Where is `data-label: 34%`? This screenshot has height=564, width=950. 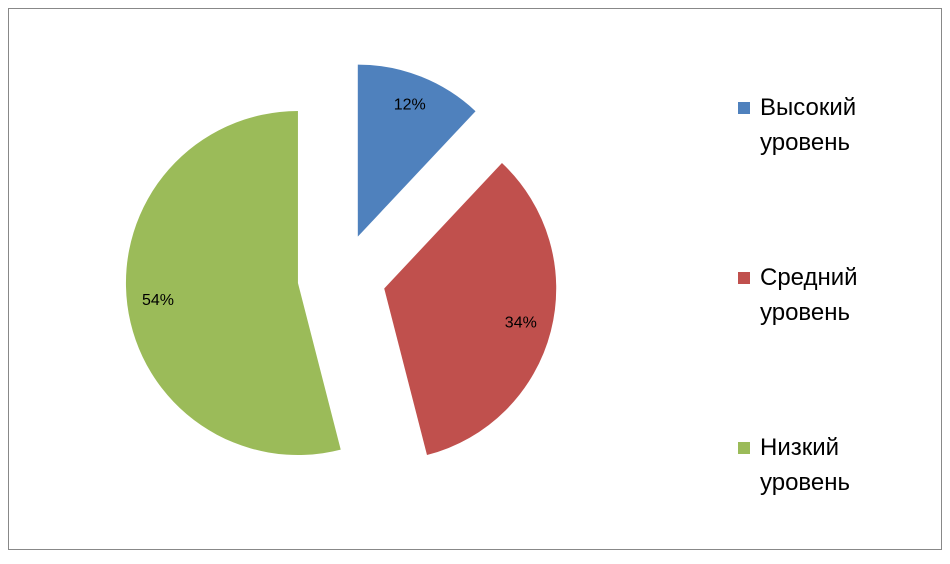 data-label: 34% is located at coordinates (521, 323).